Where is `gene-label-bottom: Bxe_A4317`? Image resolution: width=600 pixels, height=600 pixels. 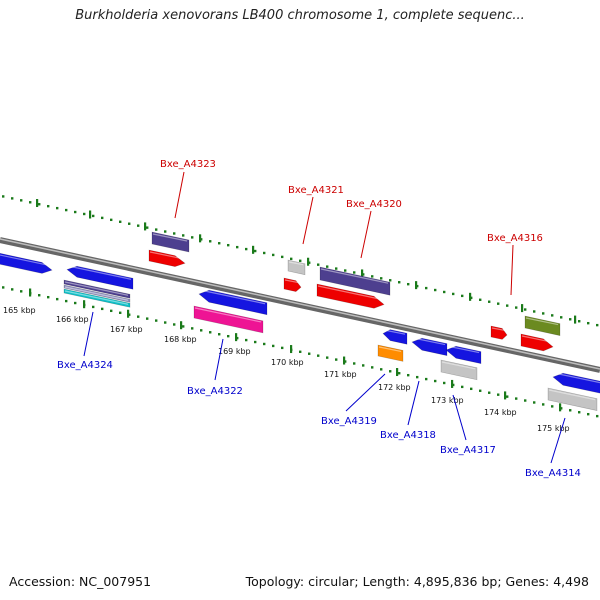 gene-label-bottom: Bxe_A4317 is located at coordinates (468, 450).